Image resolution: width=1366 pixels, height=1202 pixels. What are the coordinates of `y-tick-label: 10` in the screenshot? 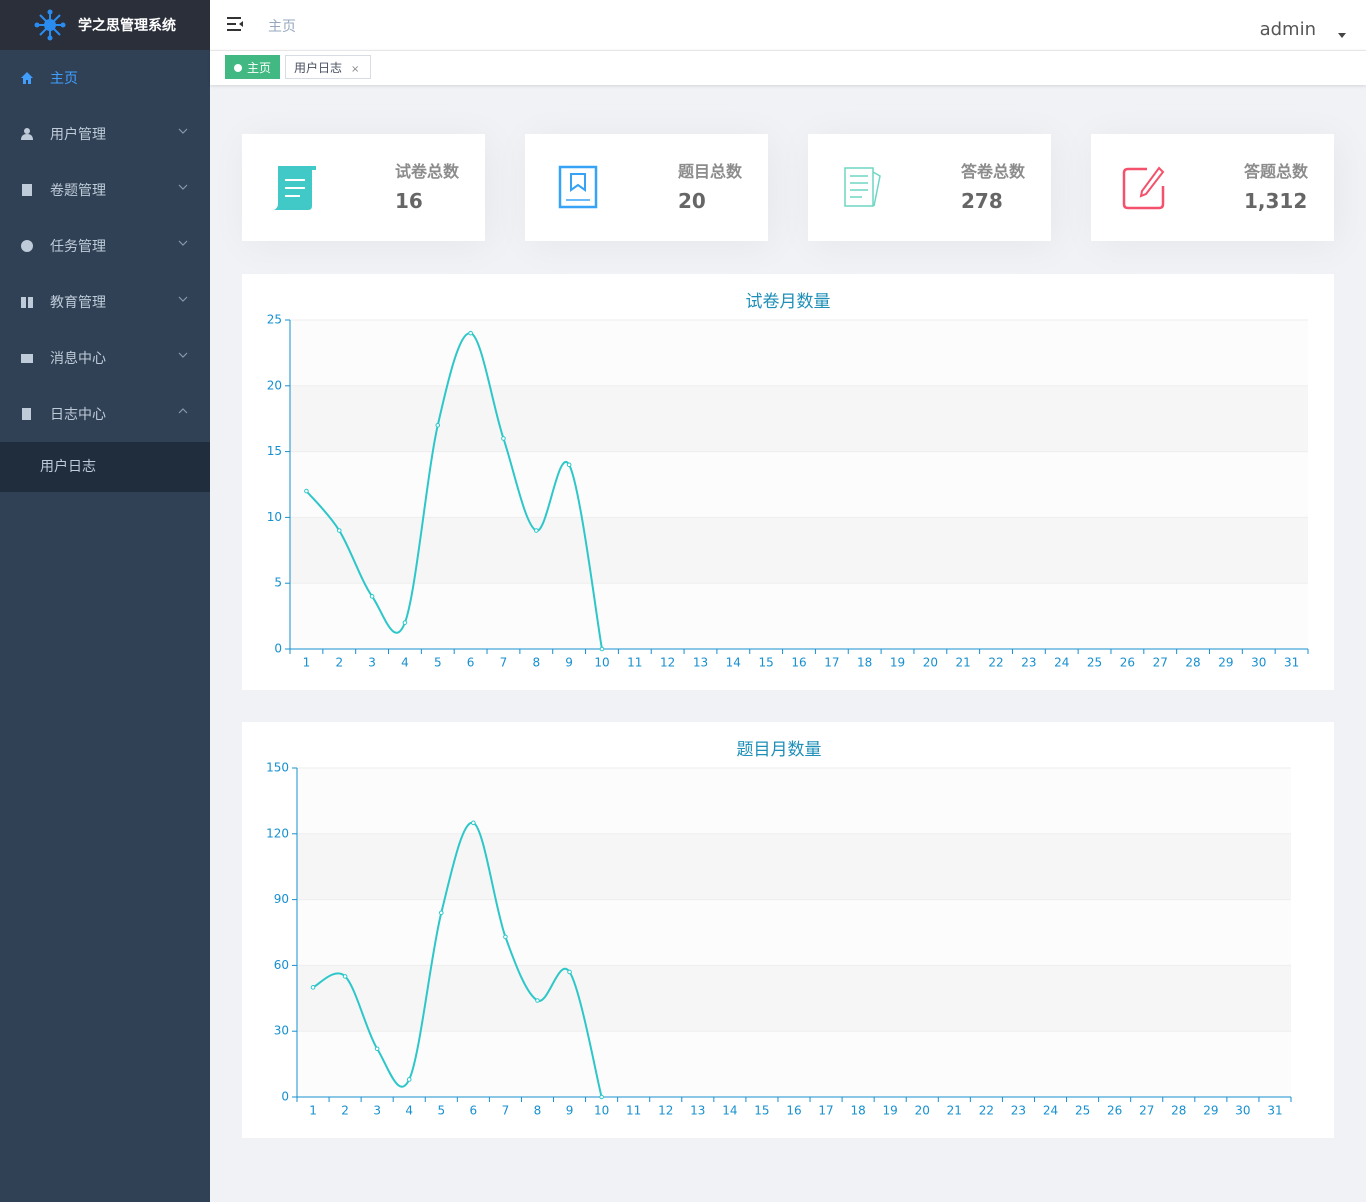 It's located at (274, 517).